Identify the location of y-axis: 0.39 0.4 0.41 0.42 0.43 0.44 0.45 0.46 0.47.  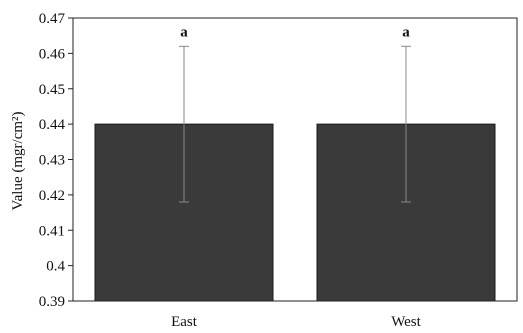
(56, 160).